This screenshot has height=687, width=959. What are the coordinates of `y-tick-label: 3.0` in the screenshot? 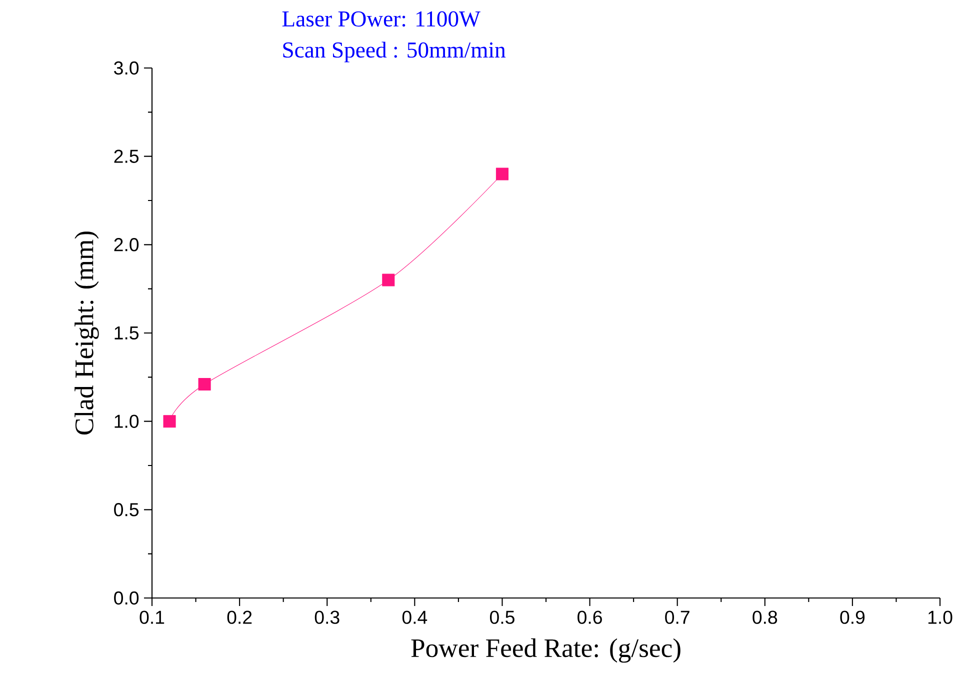 It's located at (126, 68).